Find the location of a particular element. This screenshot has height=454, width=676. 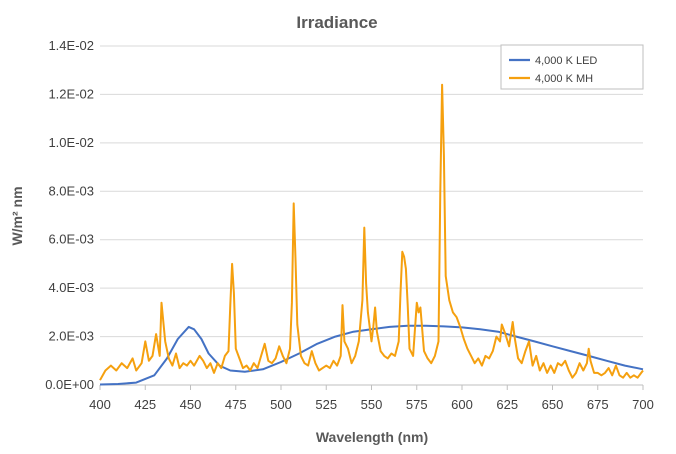

y-tick-label: 6.0E-03 is located at coordinates (71, 239).